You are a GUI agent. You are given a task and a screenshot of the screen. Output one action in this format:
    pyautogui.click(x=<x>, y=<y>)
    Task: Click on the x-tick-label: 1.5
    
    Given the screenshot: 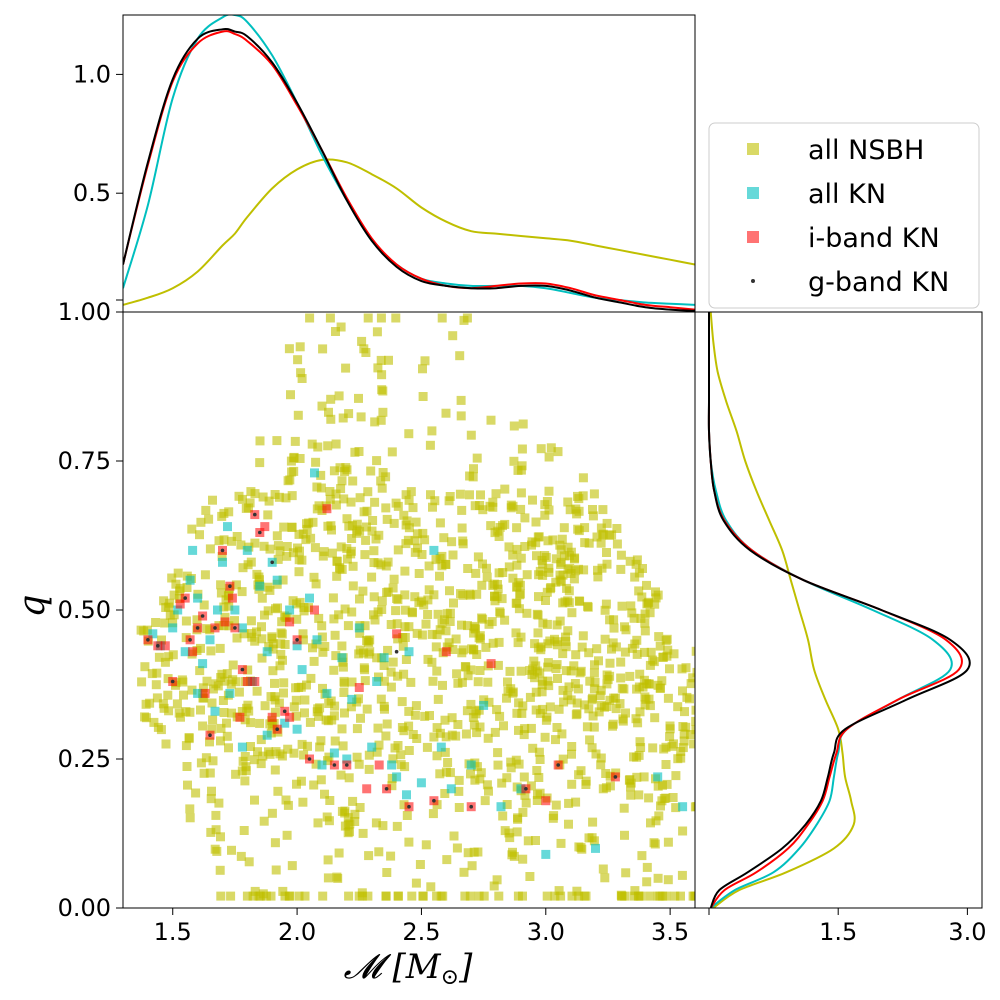 What is the action you would take?
    pyautogui.click(x=173, y=932)
    